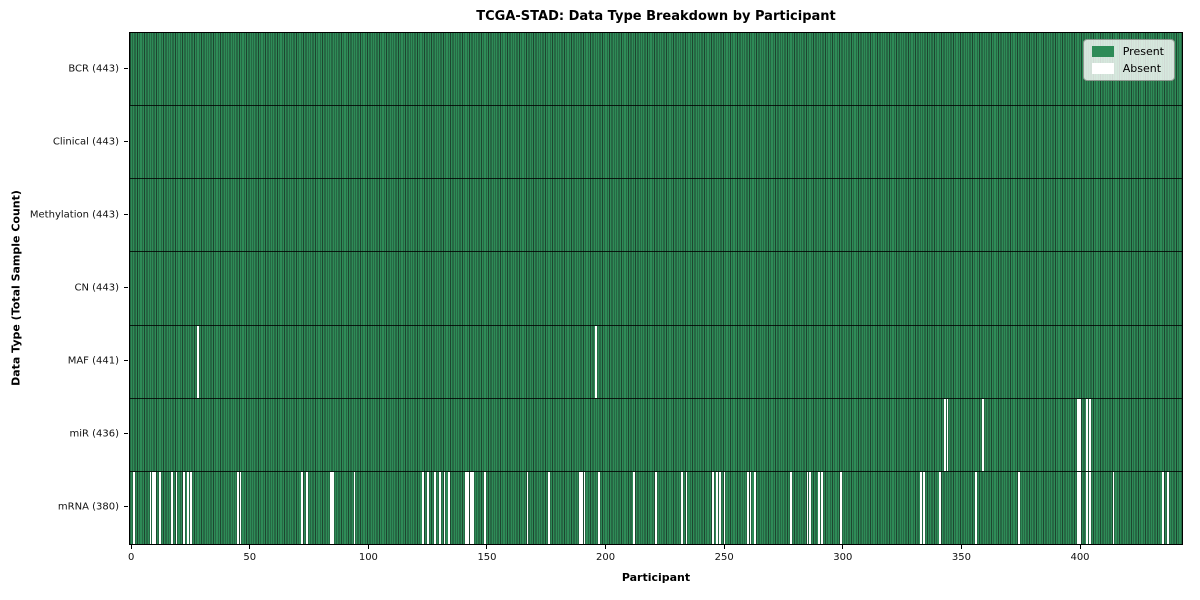 This screenshot has height=600, width=1200. I want to click on datatype-row-maf, so click(656, 361).